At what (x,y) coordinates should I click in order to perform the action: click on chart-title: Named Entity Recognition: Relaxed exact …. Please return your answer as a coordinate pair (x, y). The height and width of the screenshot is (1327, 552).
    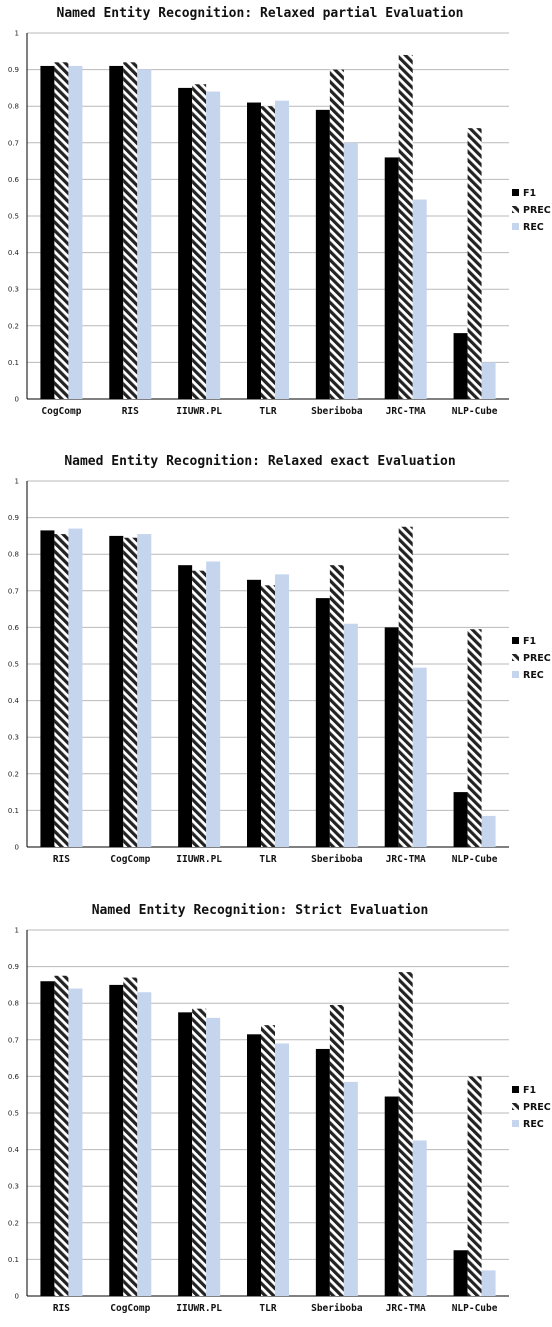
    Looking at the image, I should click on (260, 461).